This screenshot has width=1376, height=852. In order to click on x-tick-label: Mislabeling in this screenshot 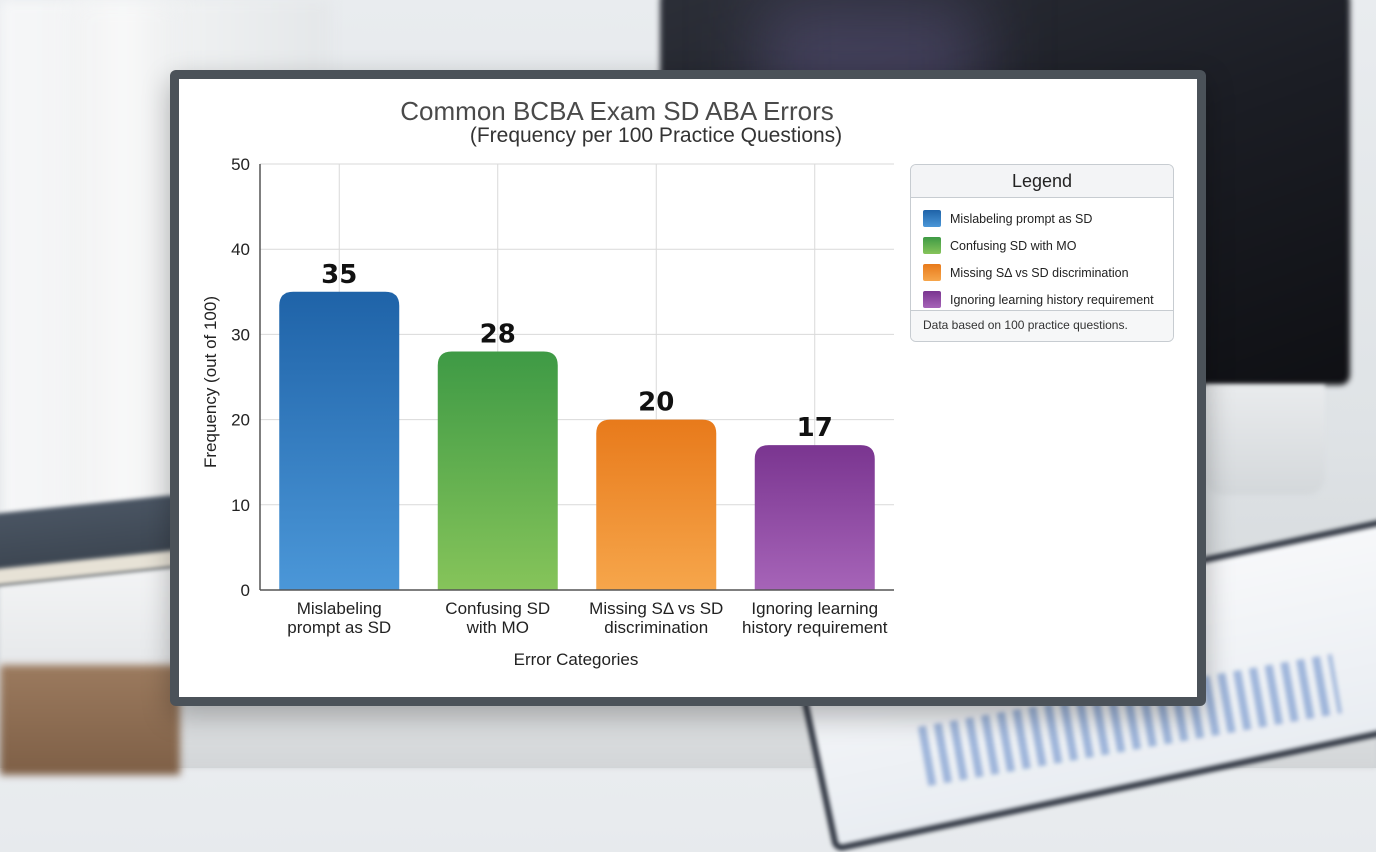, I will do `click(339, 608)`.